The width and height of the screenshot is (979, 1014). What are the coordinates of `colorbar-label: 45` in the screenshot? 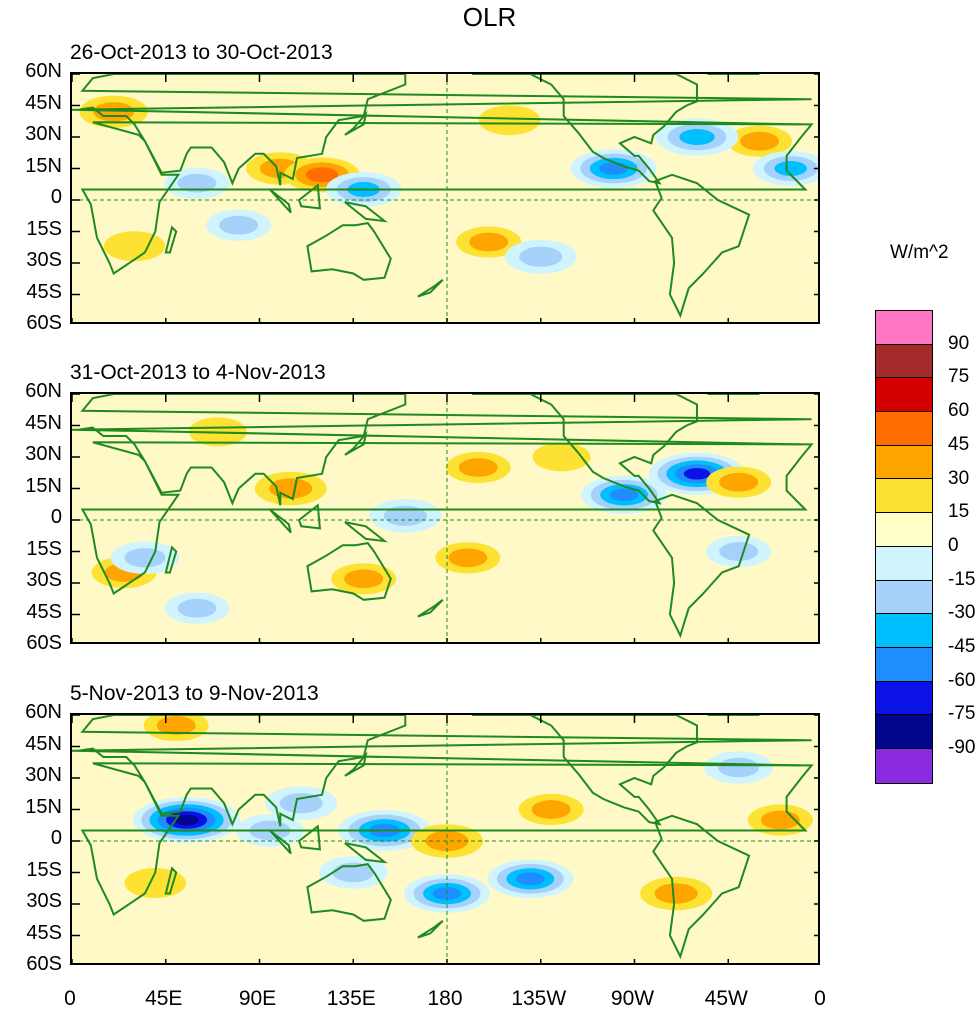 It's located at (959, 444).